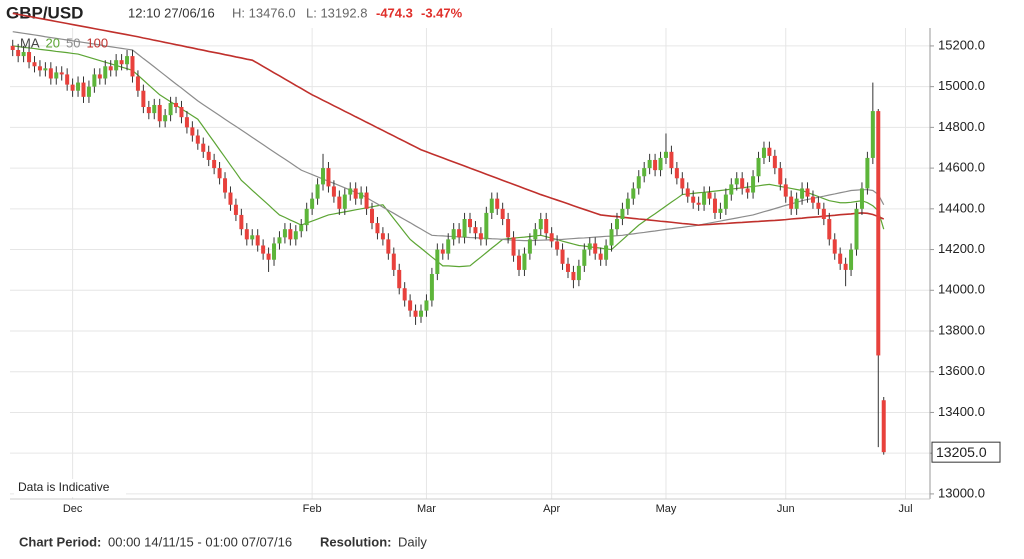 This screenshot has width=1024, height=559. Describe the element at coordinates (73, 509) in the screenshot. I see `x-tick-label: Dec` at that location.